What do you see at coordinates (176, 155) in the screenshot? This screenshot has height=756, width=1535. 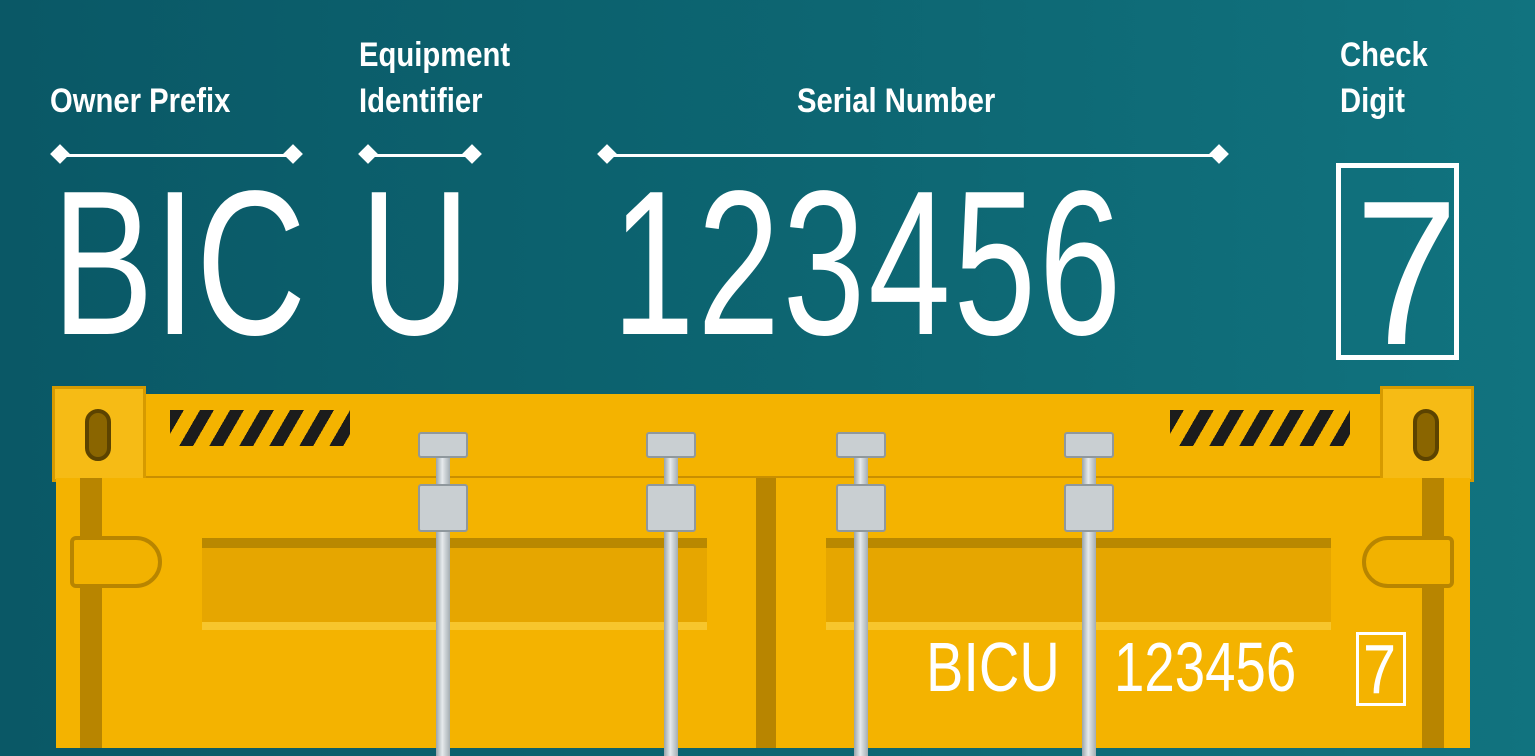 I see `owner-prefix-bracket` at bounding box center [176, 155].